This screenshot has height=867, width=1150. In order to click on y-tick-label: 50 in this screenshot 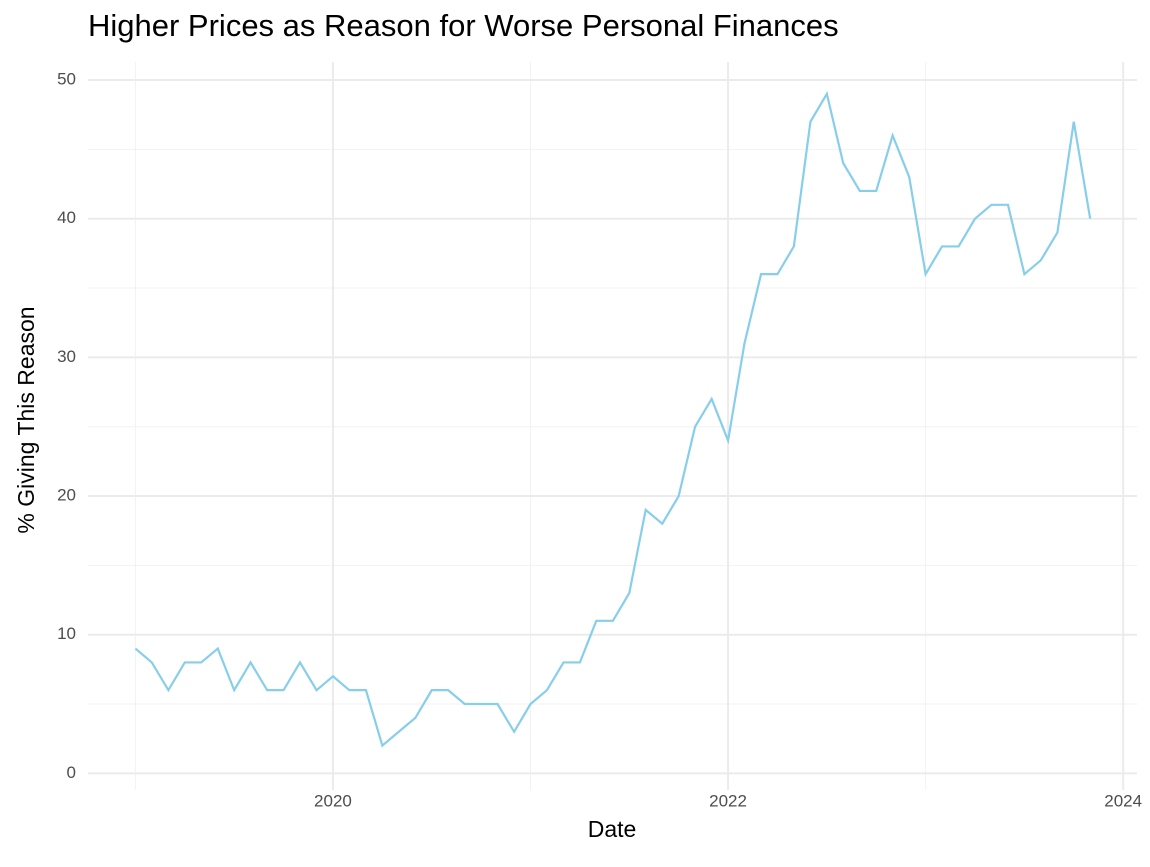, I will do `click(66, 79)`.